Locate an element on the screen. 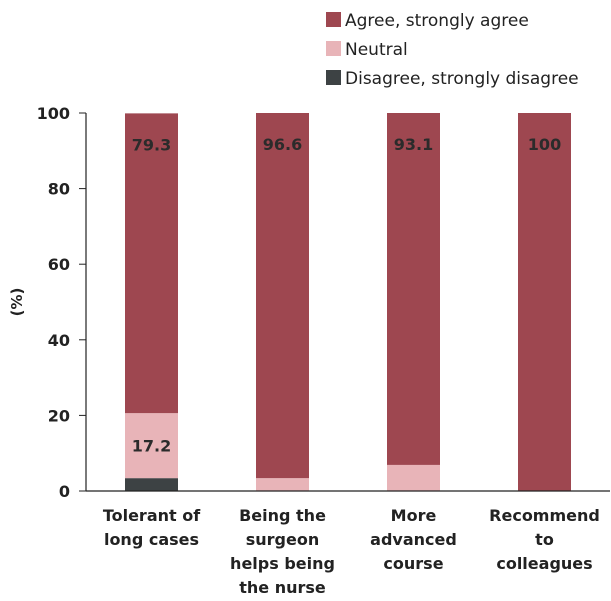 The height and width of the screenshot is (601, 611). y-tick-label: 20 is located at coordinates (59, 415).